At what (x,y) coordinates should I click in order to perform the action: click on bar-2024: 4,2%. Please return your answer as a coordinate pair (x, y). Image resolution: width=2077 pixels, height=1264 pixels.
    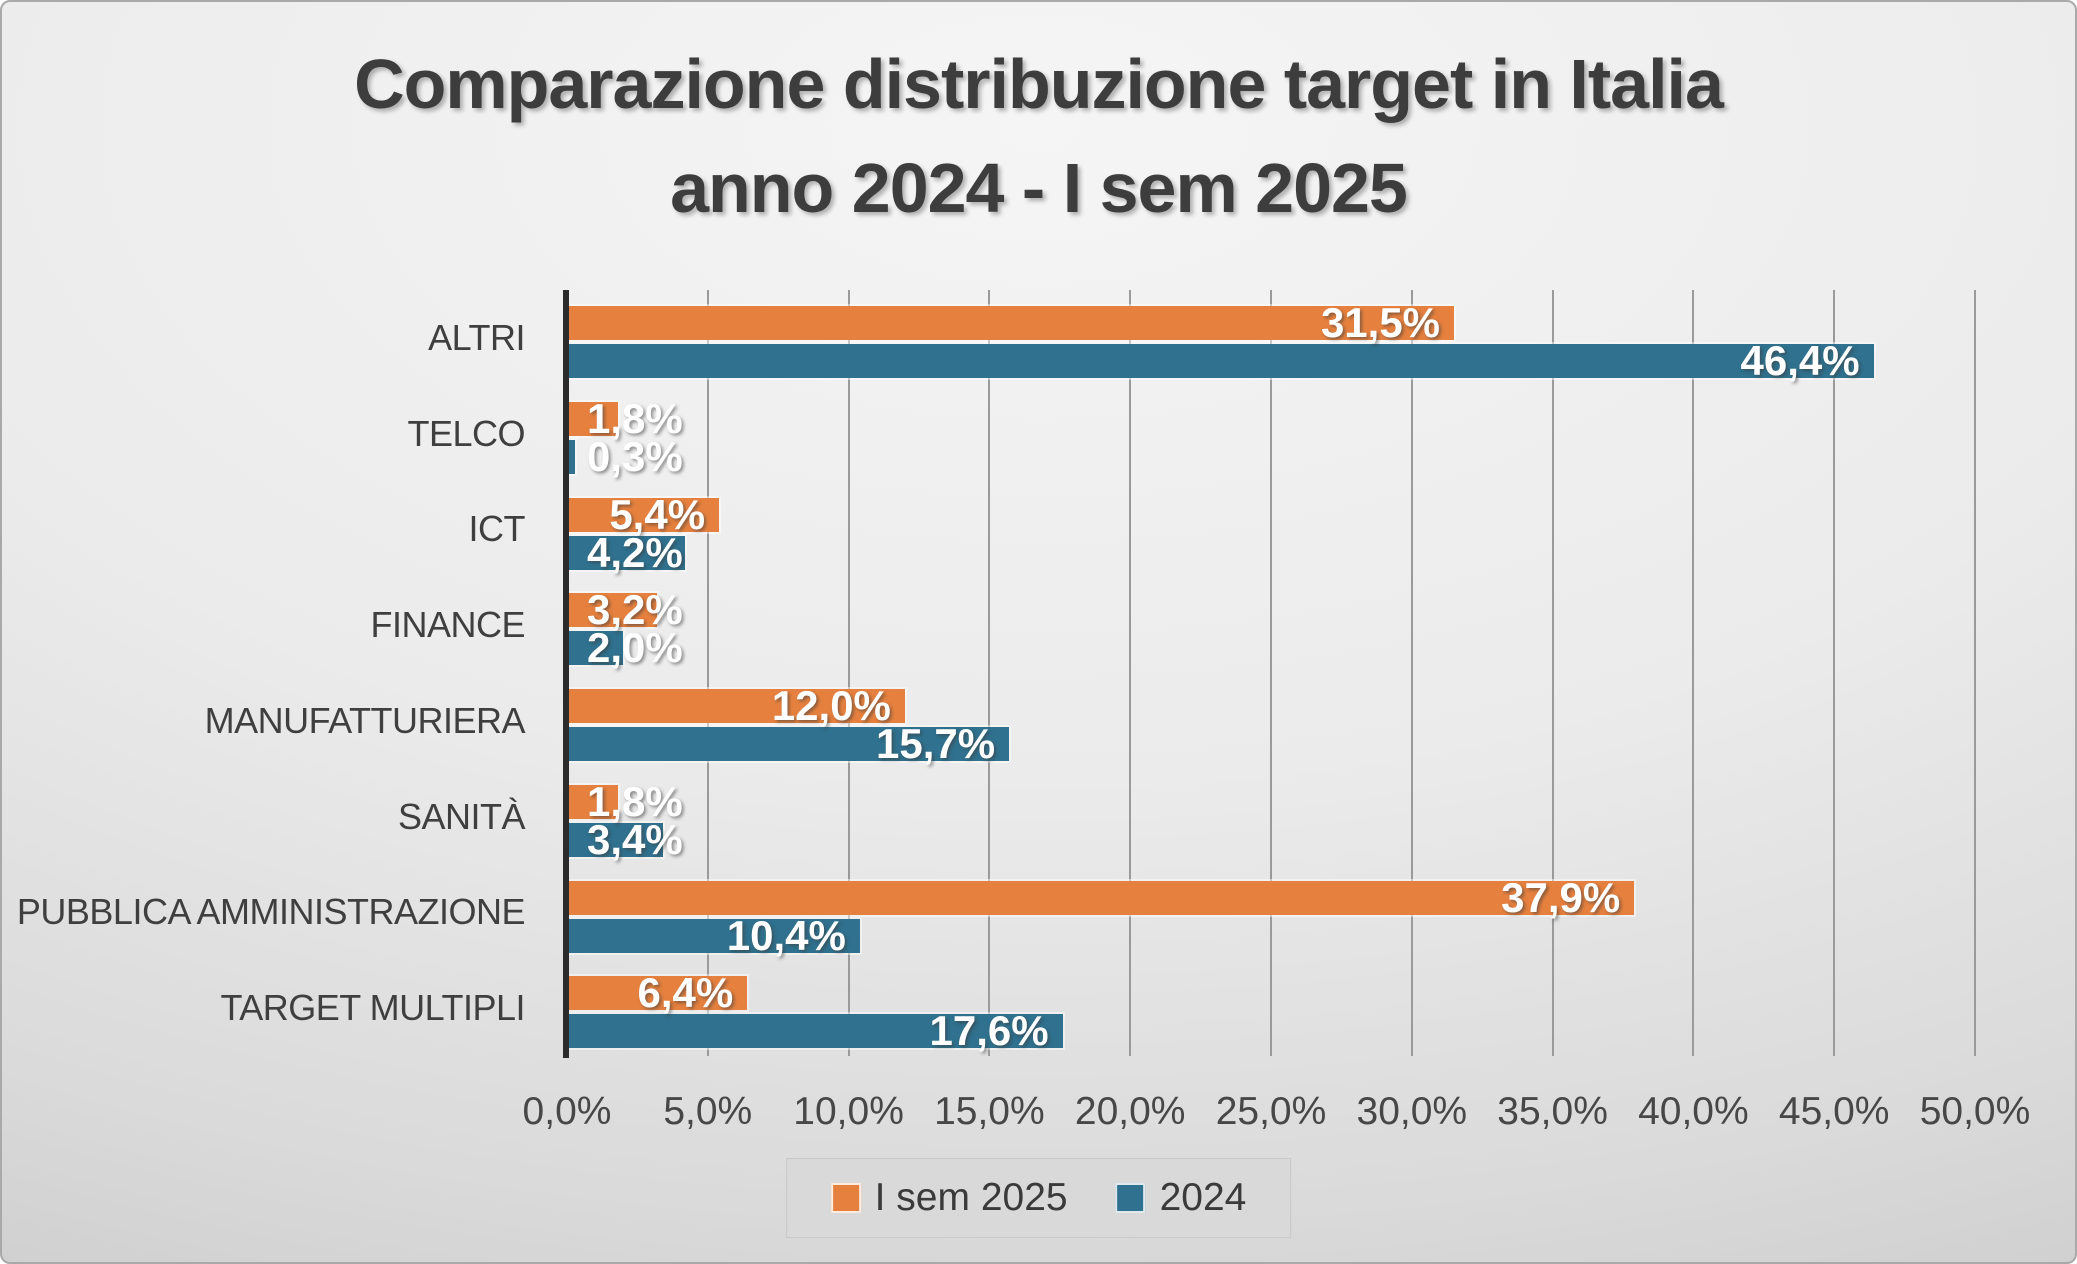
    Looking at the image, I should click on (626, 552).